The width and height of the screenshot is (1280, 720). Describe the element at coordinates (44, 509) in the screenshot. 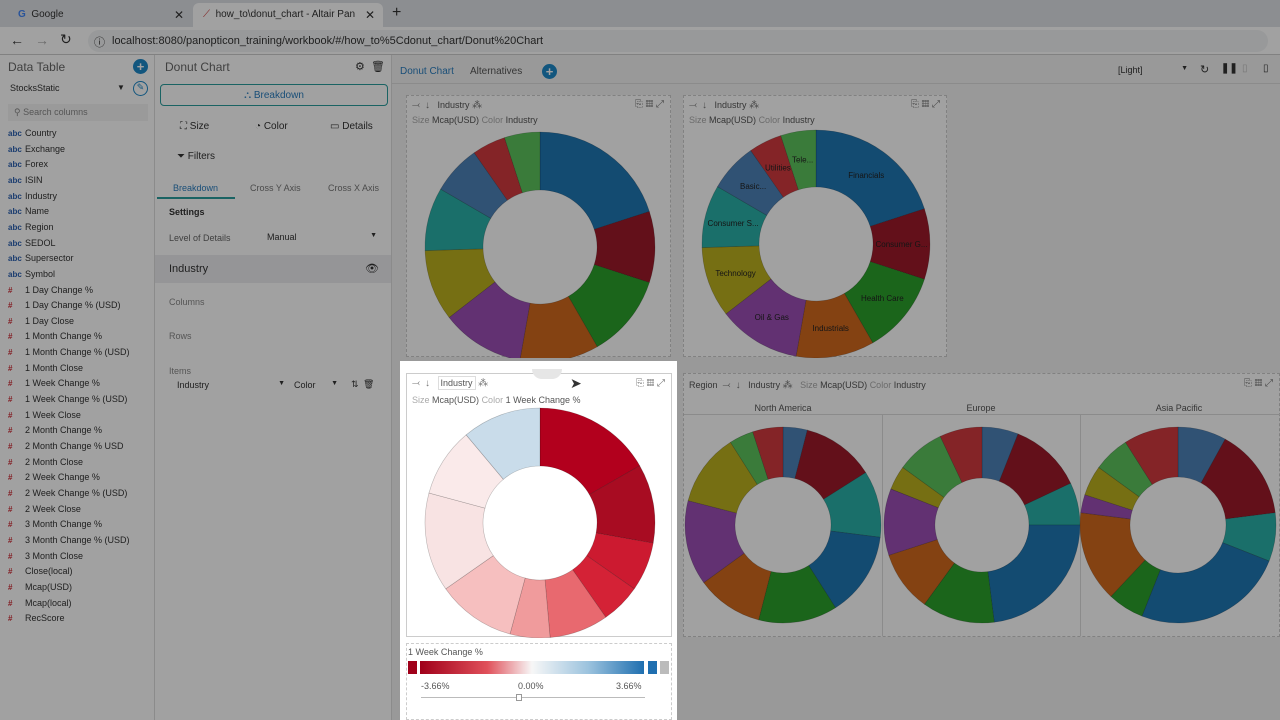

I see `column-item: #2 Week Close` at that location.